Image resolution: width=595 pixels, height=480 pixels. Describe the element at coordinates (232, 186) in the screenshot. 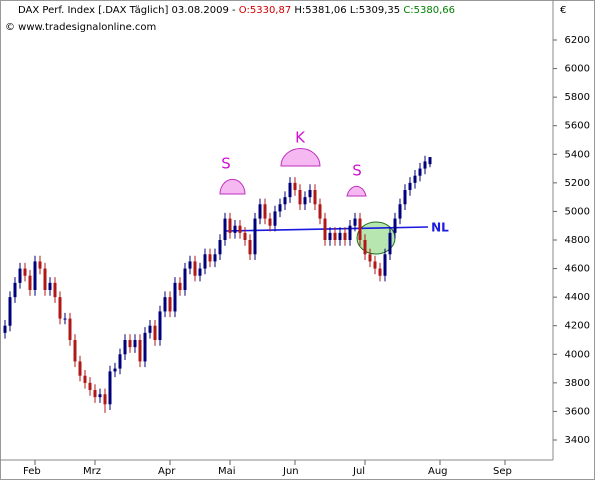

I see `shoulder-arc` at that location.